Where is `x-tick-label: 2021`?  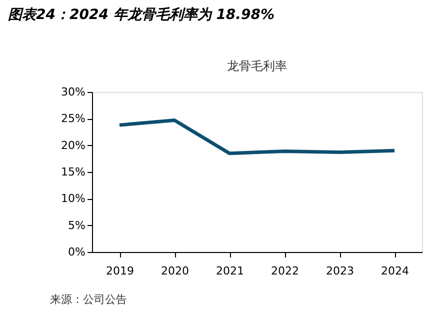 x-tick-label: 2021 is located at coordinates (230, 271).